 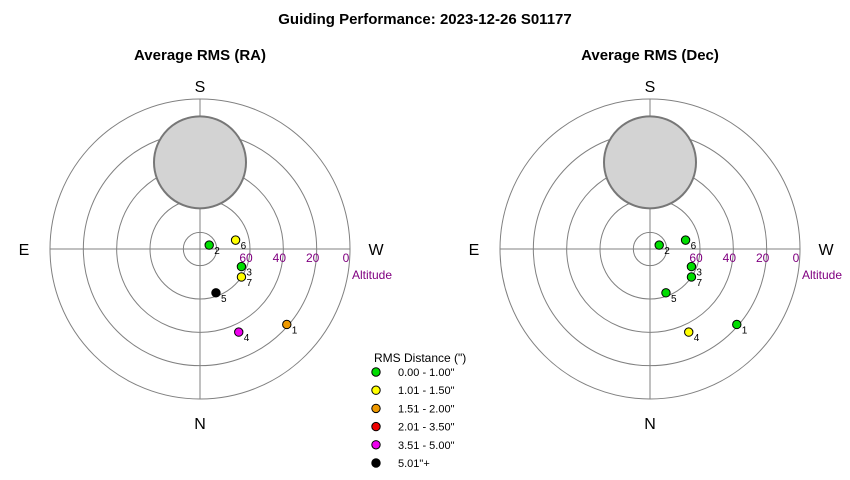 I want to click on legend-item-label: 3.51 - 5.00", so click(x=426, y=446).